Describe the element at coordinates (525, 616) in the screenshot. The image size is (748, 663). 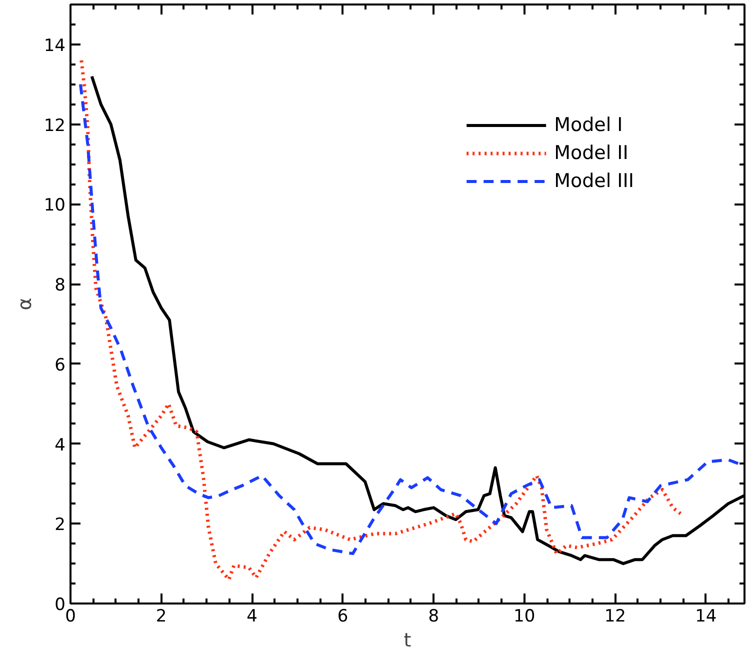
I see `x-tick-label: 10` at that location.